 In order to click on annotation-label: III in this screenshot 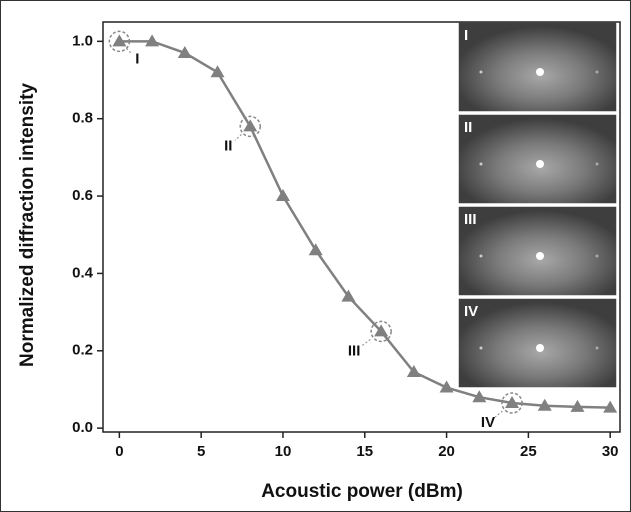, I will do `click(354, 350)`.